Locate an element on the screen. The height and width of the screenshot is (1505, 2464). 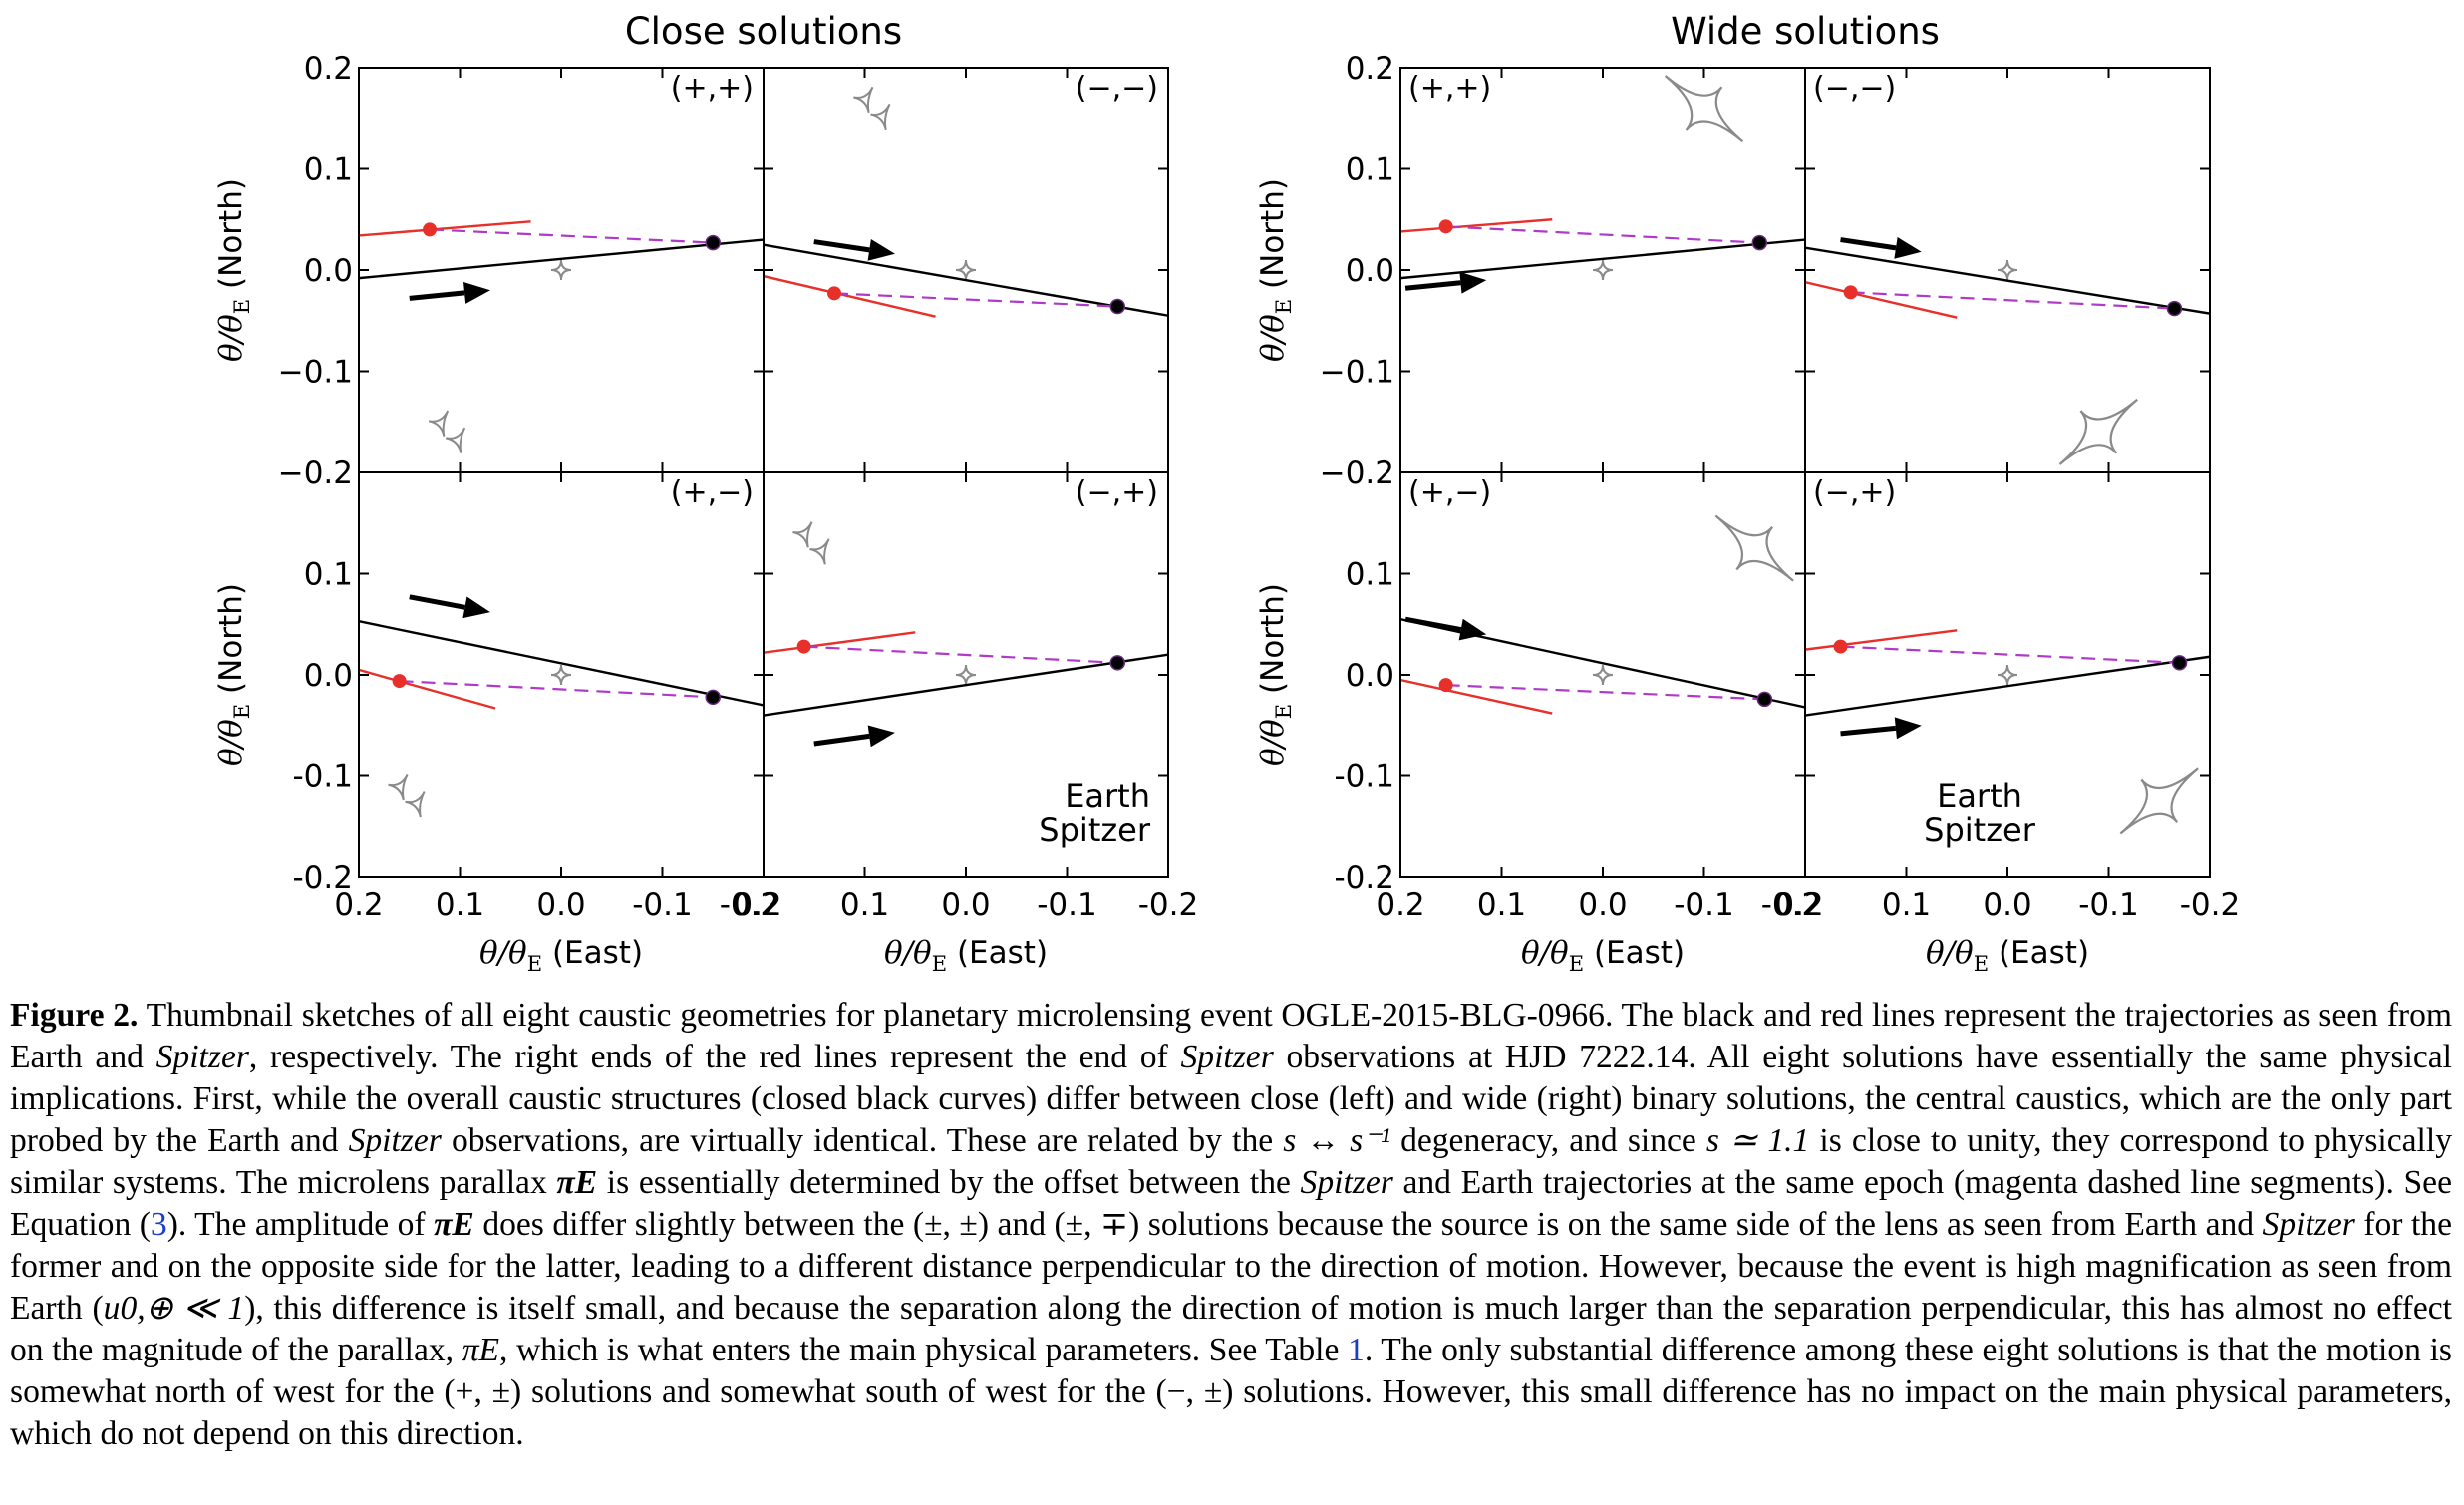
caption-s-degeneracy: s ↔ s⁻¹ is located at coordinates (1337, 1140).